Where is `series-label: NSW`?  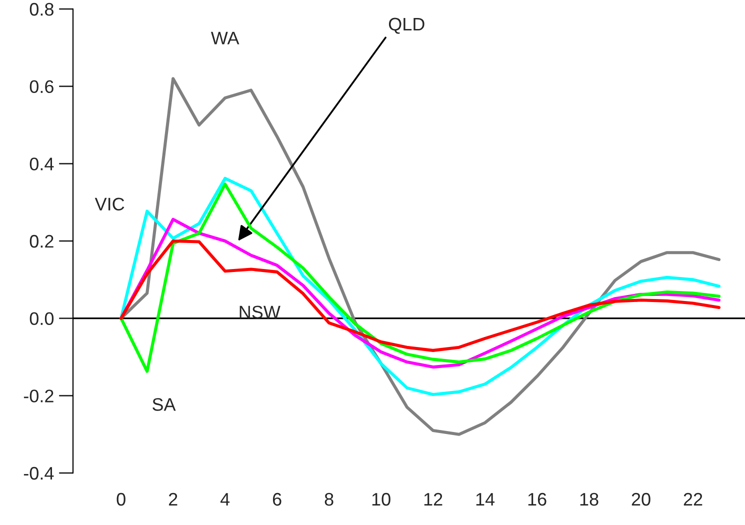
series-label: NSW is located at coordinates (260, 312).